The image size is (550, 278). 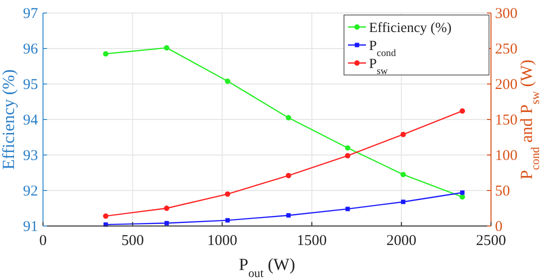 I want to click on y-tick-label: 95, so click(x=30, y=85).